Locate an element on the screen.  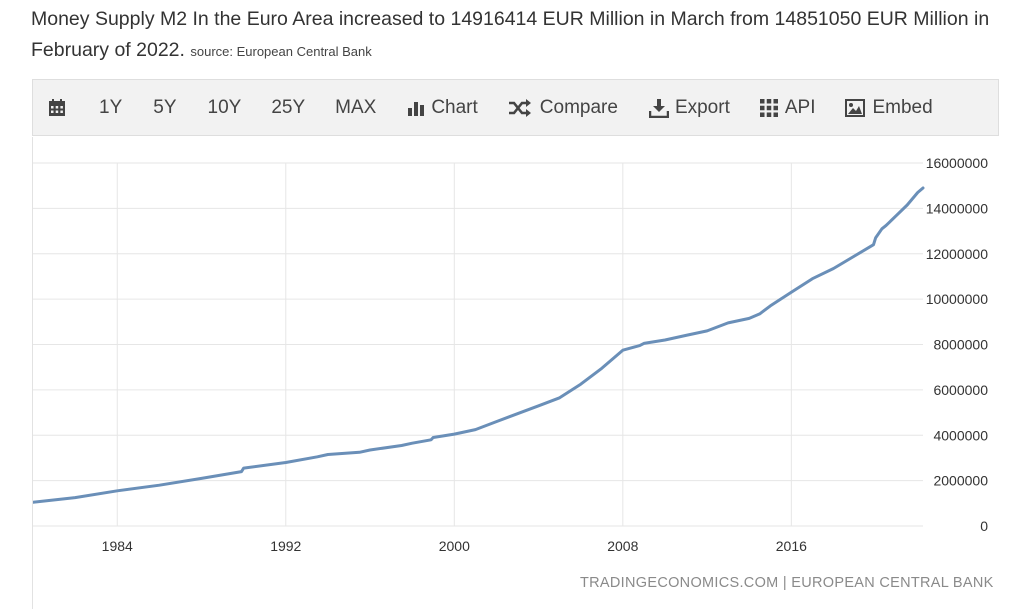
grid-icon is located at coordinates (768, 107).